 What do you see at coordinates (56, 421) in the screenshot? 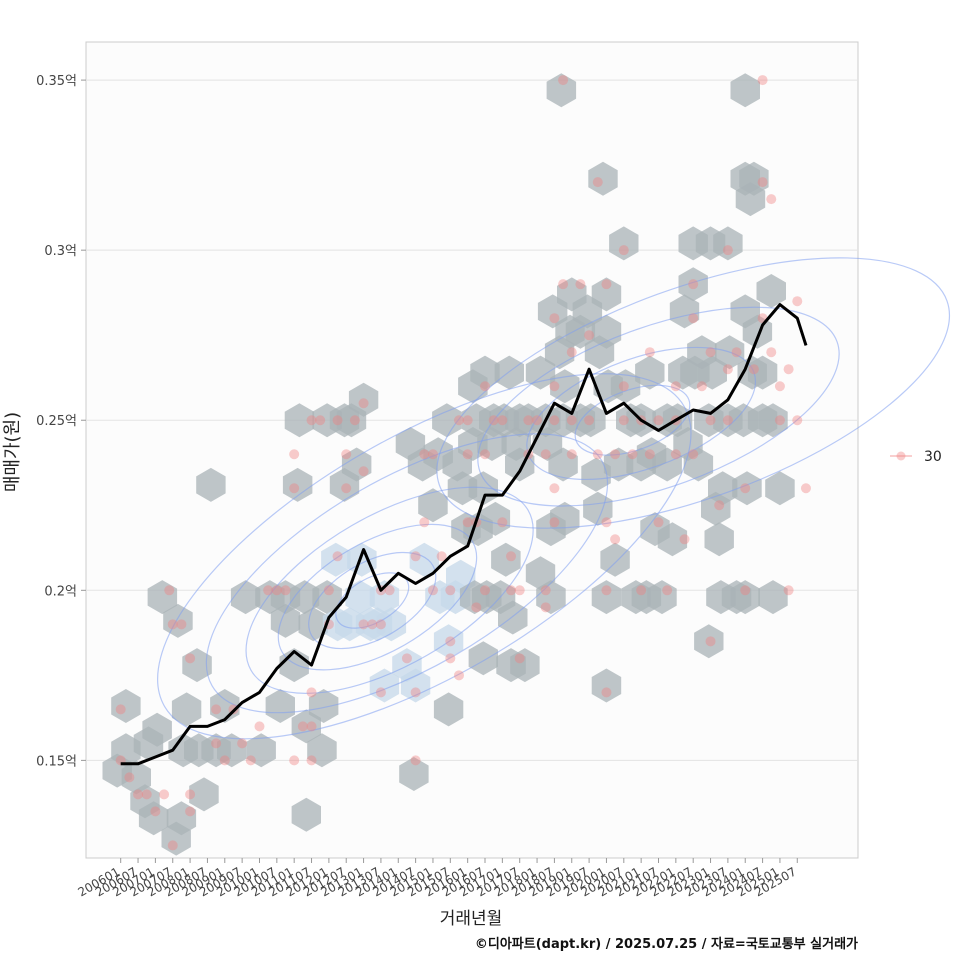
I see `y-tick-label: 0.25억` at bounding box center [56, 421].